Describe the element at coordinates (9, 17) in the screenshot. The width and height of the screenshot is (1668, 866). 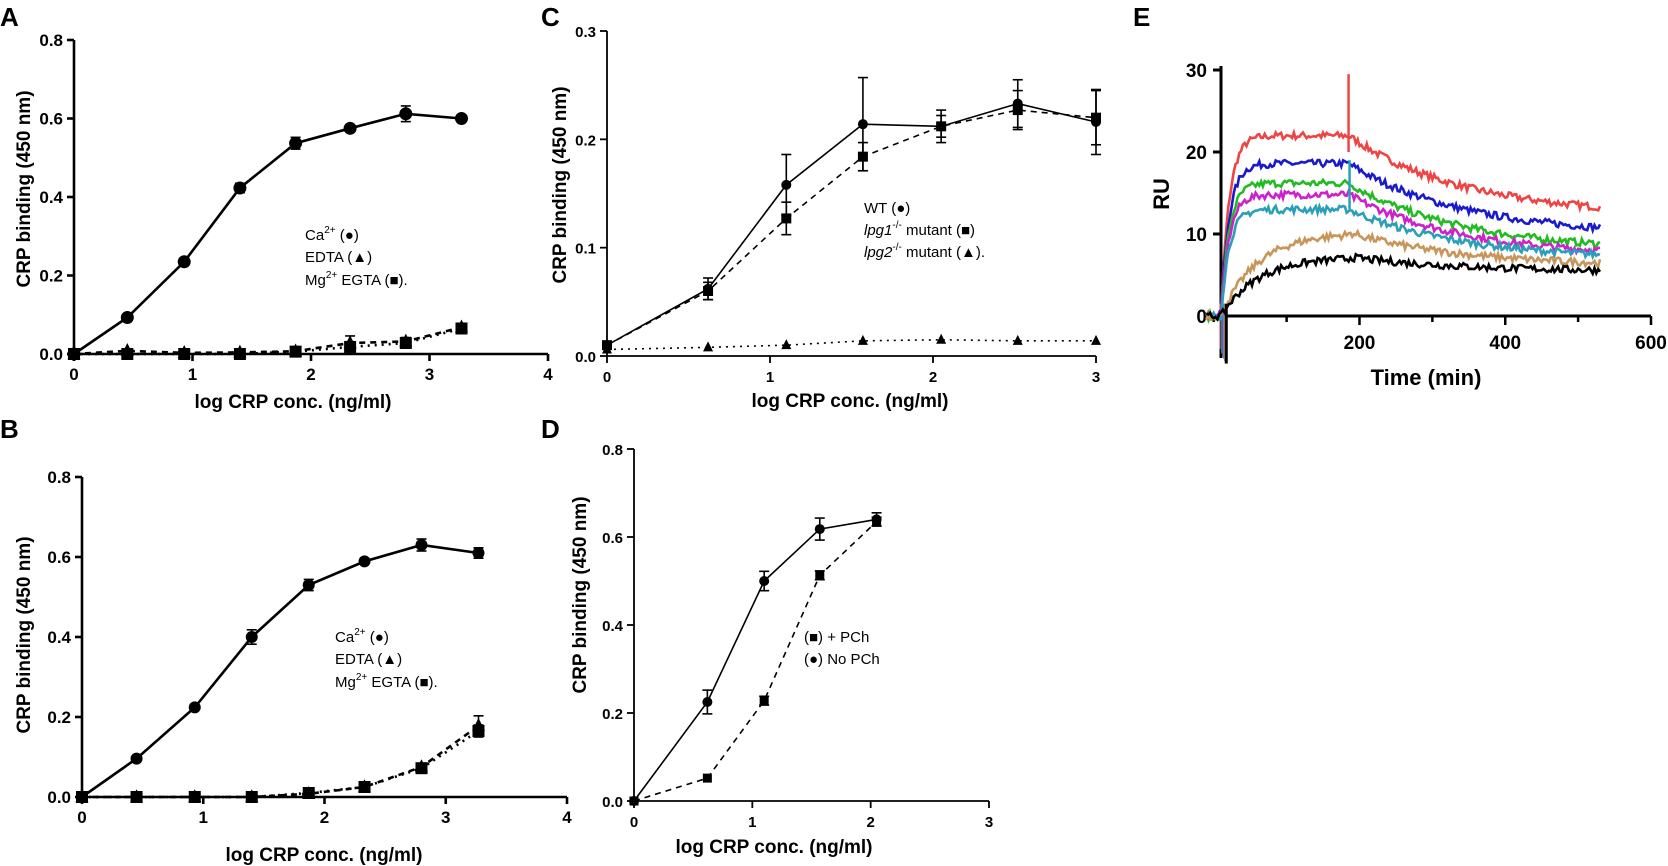
I see `panel-a-label: A` at that location.